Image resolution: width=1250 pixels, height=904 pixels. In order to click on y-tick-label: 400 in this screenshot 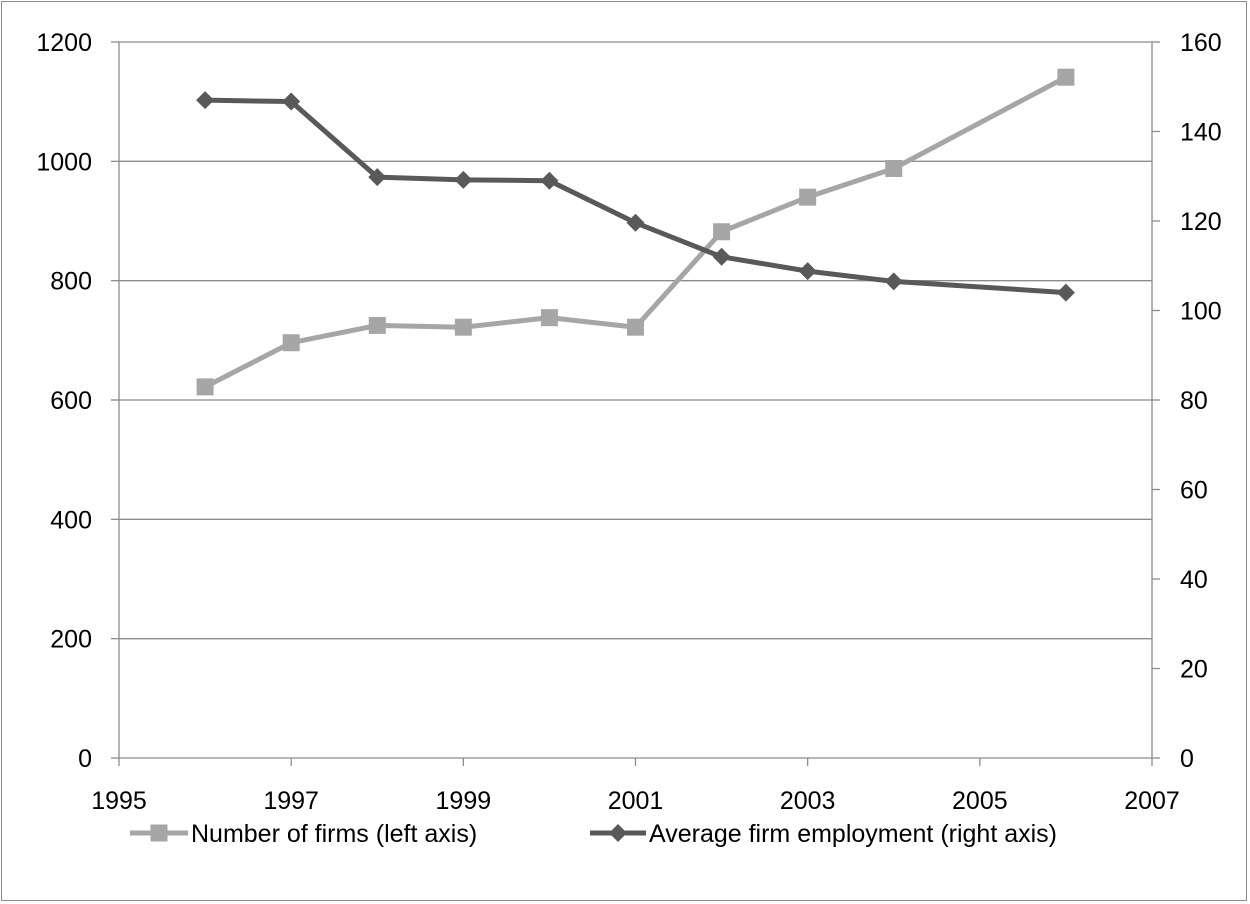, I will do `click(71, 520)`.